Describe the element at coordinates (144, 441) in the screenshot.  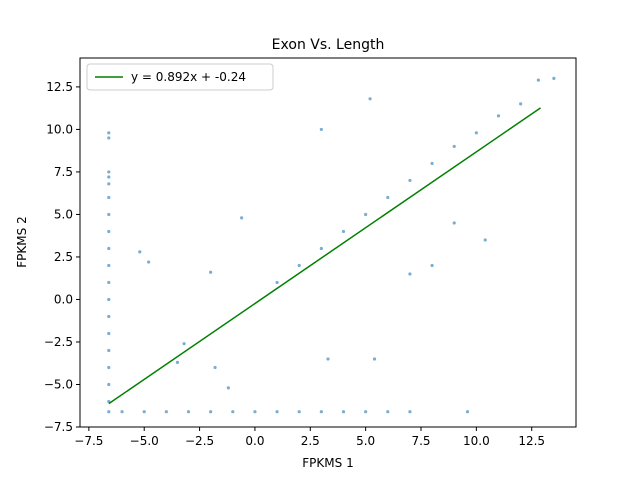
I see `x-tick-label: −5.0` at that location.